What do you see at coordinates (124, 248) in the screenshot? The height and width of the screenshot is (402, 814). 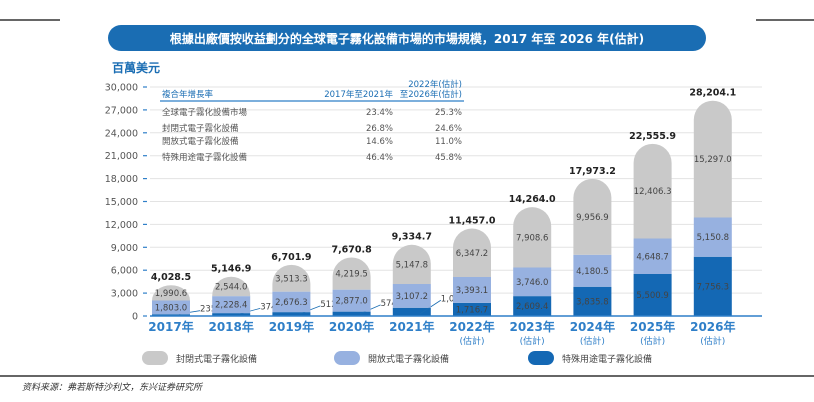 I see `y-tick-label: 9,000` at bounding box center [124, 248].